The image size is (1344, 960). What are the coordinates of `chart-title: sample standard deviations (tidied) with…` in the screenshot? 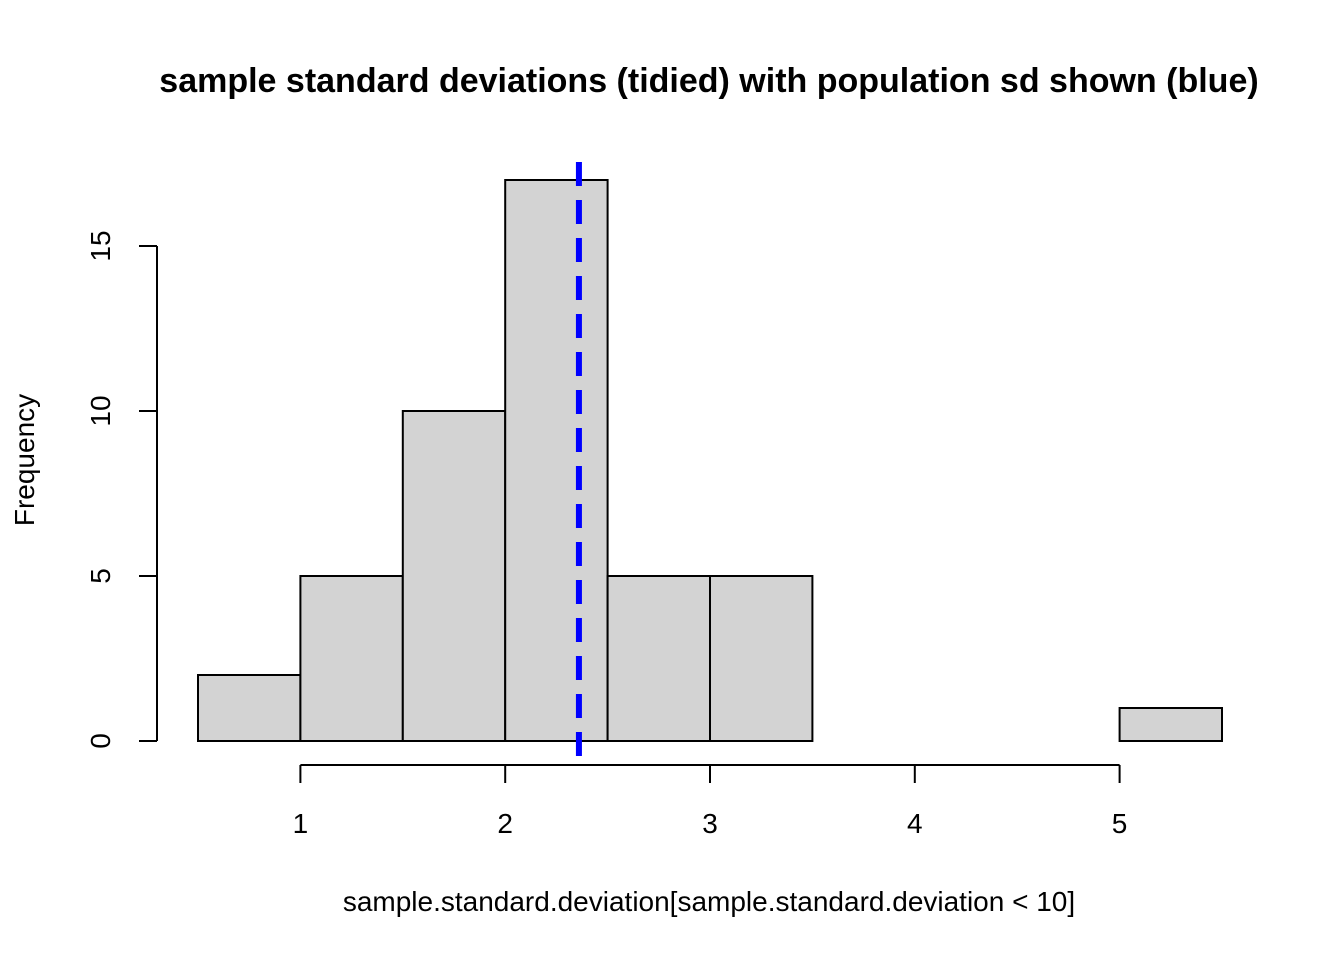 It's located at (708, 81).